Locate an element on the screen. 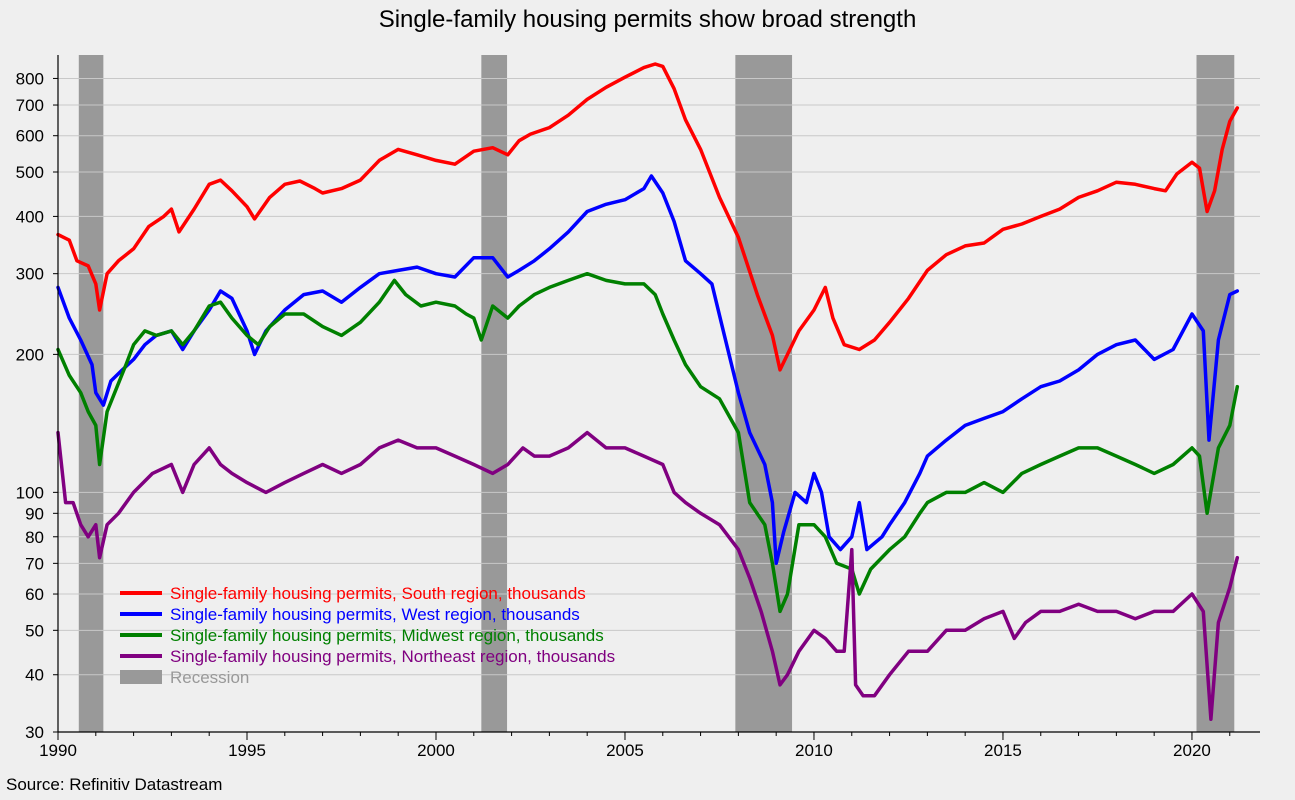 This screenshot has width=1295, height=800. y-tick-label: 30 is located at coordinates (34, 732).